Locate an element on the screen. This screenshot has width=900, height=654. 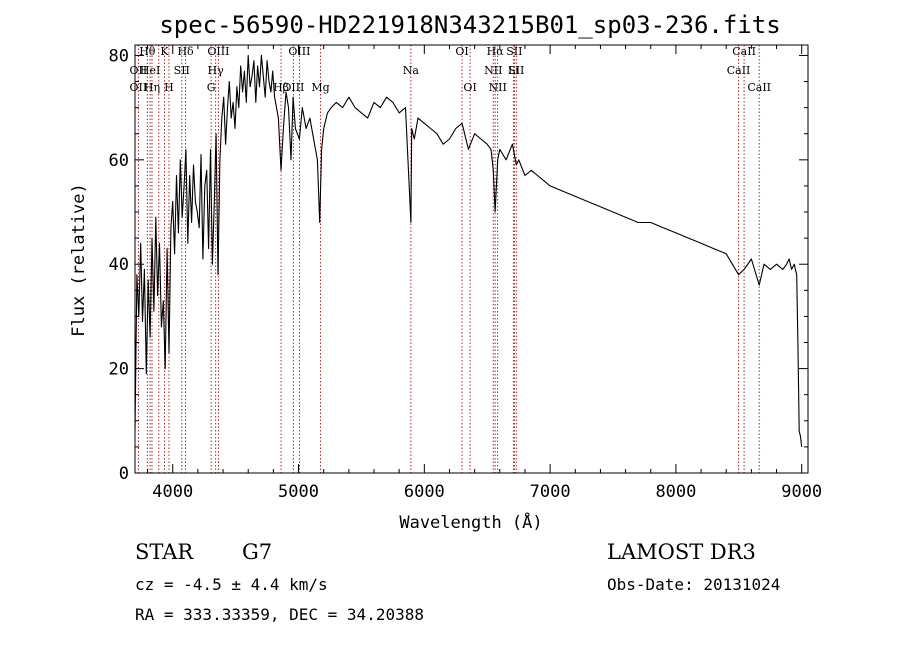
line-label: HeI is located at coordinates (150, 70).